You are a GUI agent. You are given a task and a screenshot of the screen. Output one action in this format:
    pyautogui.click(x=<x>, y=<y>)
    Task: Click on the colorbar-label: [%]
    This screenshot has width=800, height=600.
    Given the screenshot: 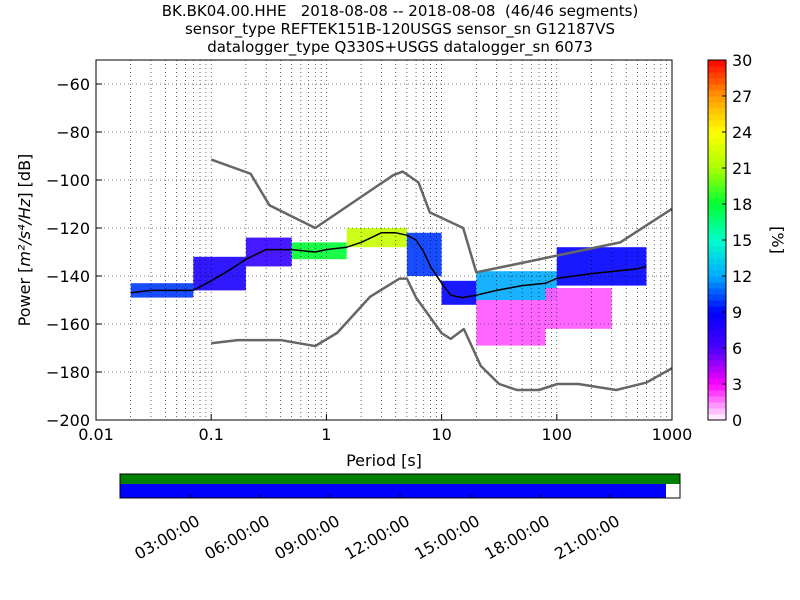 What is the action you would take?
    pyautogui.click(x=777, y=240)
    